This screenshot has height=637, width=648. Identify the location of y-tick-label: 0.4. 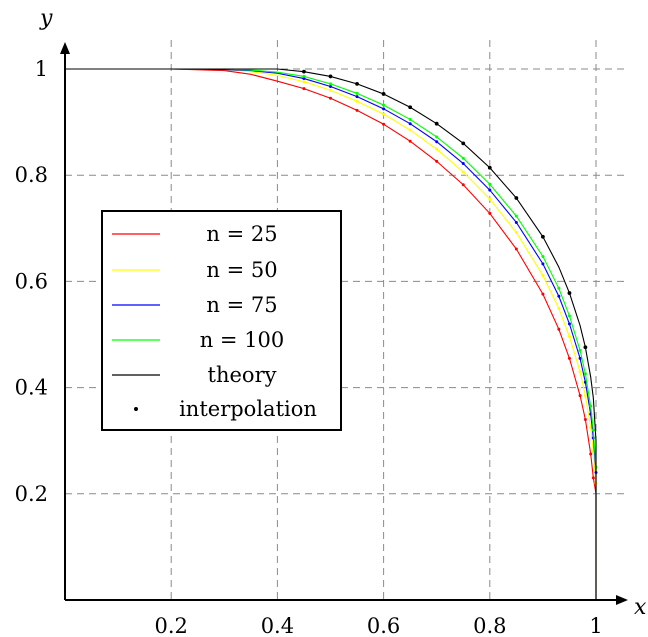
(31, 388).